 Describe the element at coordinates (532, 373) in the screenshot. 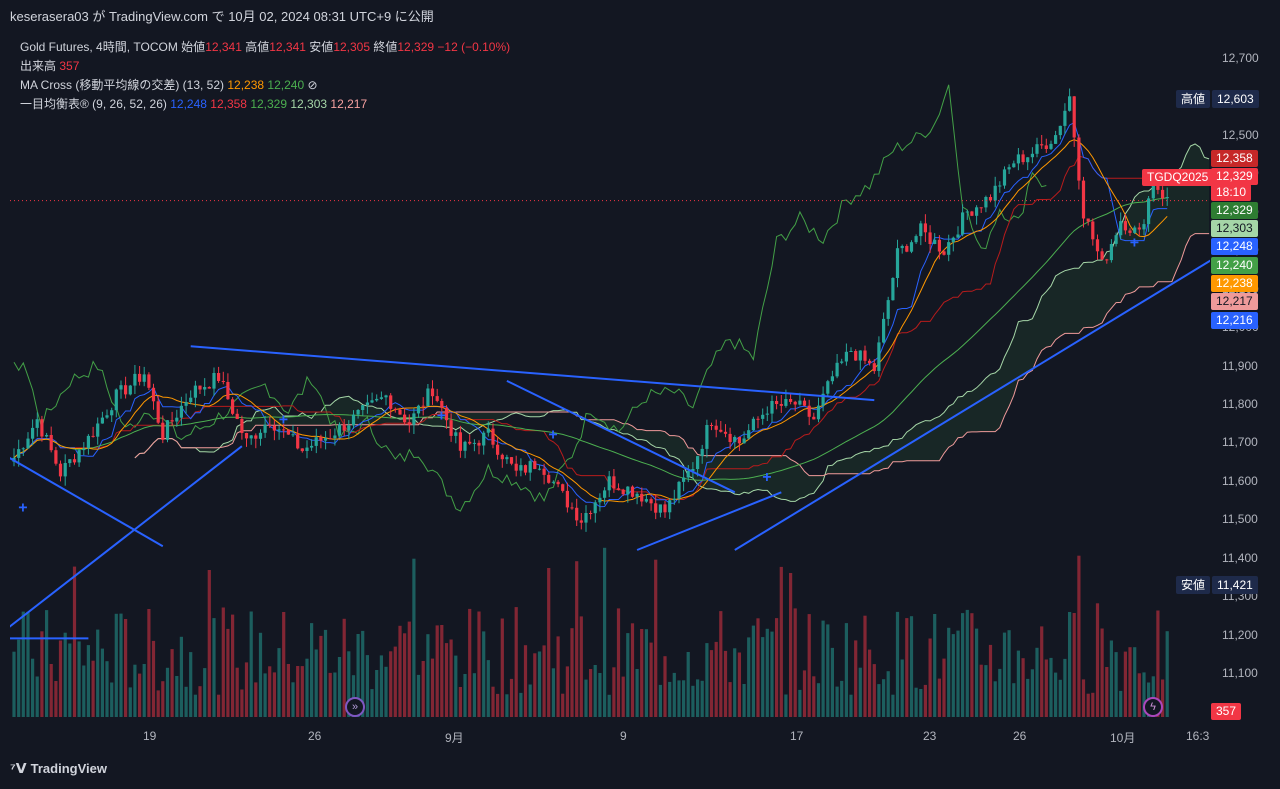

I see `trend-line` at that location.